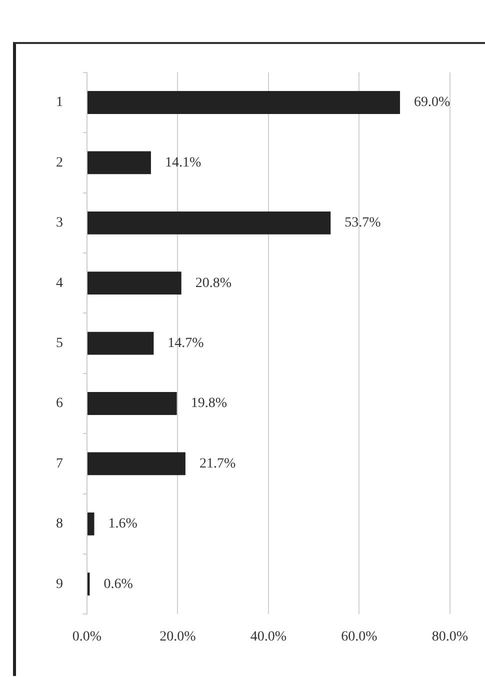  Describe the element at coordinates (59, 283) in the screenshot. I see `y-tick-label: 4` at that location.